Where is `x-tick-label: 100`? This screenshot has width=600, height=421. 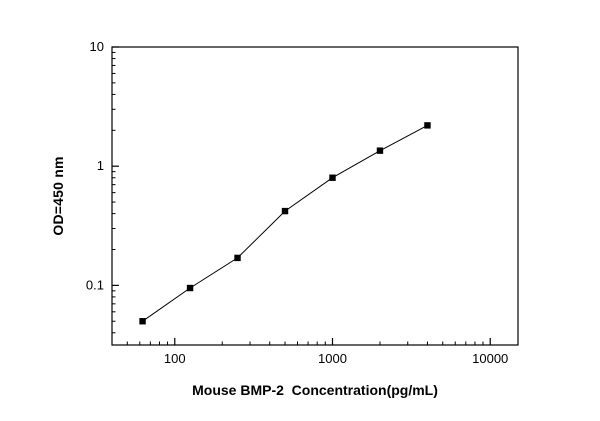
x-tick-label: 100 is located at coordinates (175, 358).